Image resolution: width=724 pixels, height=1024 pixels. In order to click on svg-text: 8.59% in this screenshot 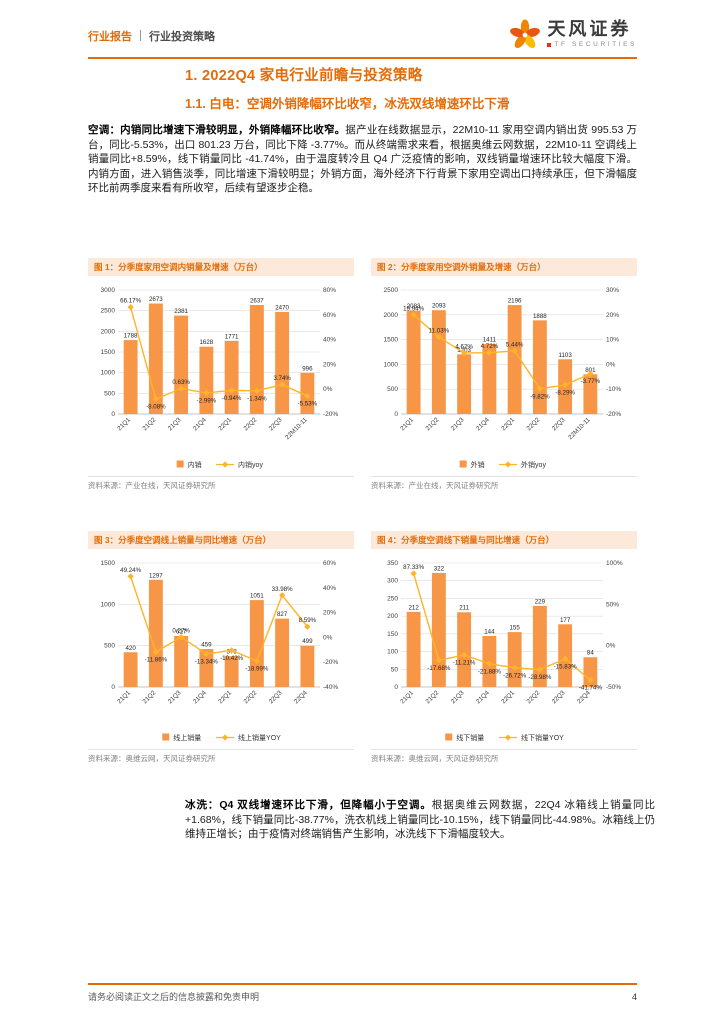, I will do `click(308, 621)`.